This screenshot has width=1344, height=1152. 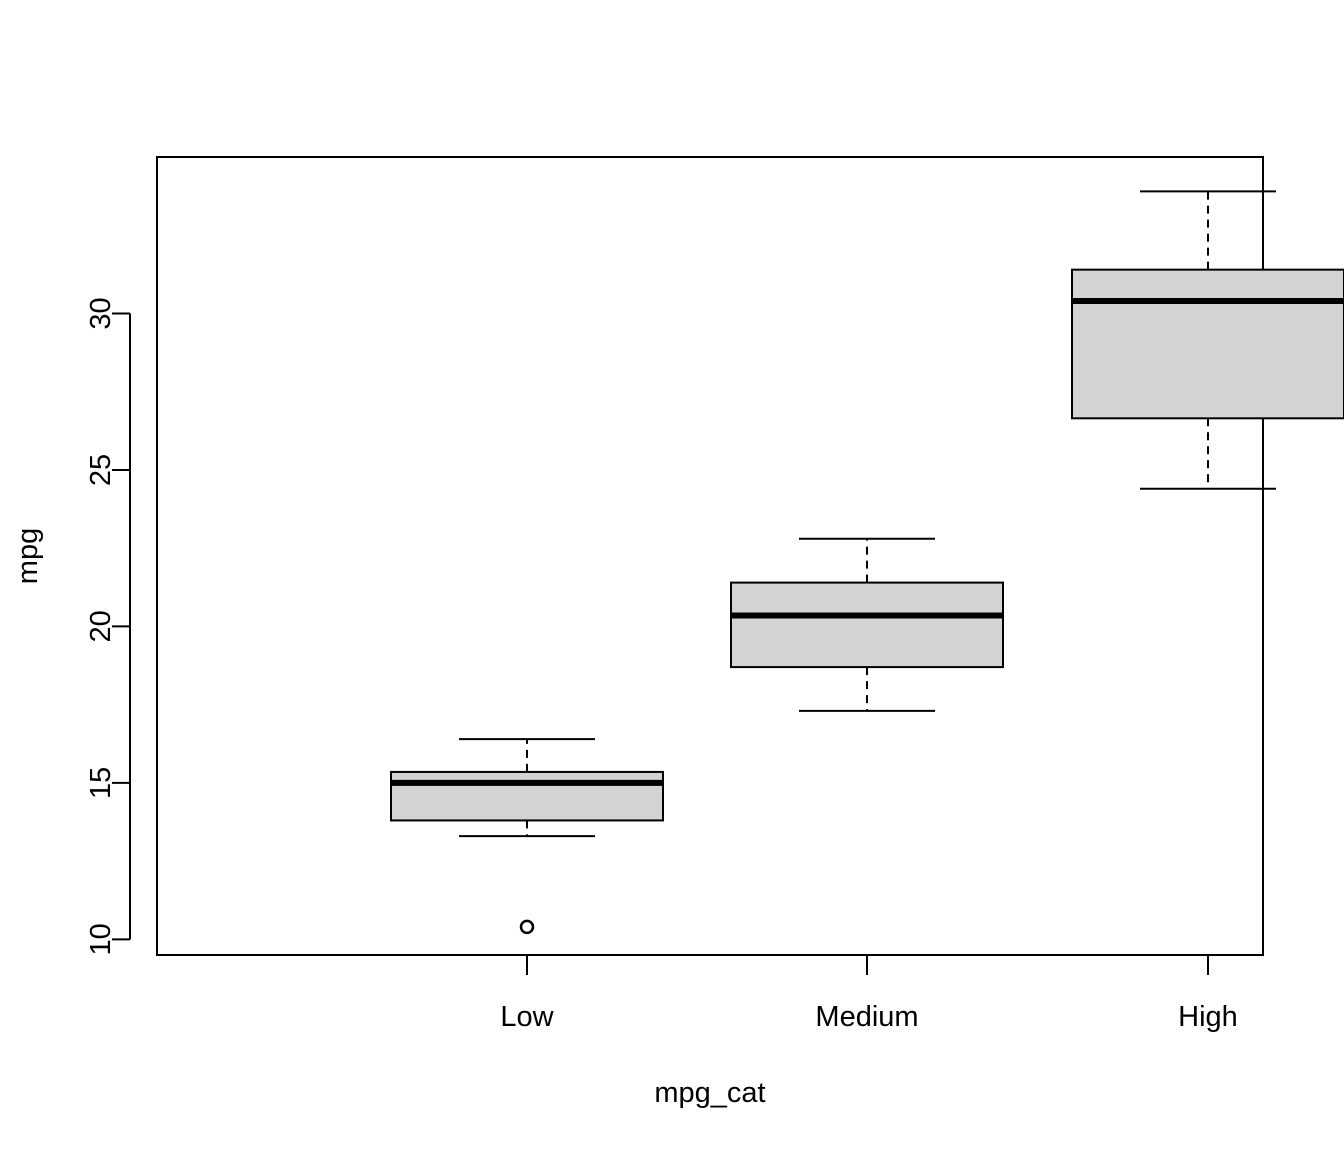 I want to click on y-axis: 10 15 20 25 30, so click(x=108, y=626).